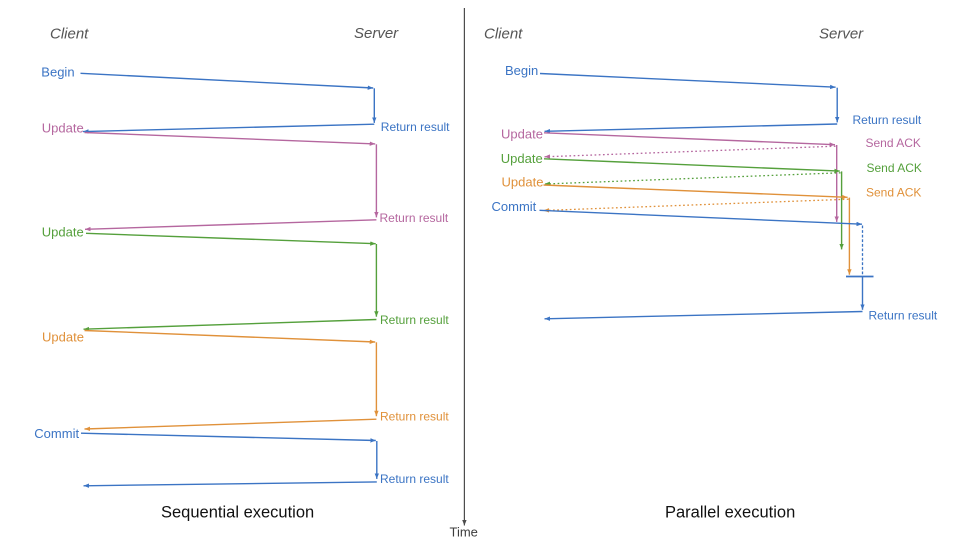 Image resolution: width=960 pixels, height=540 pixels. I want to click on svg-text: Sequential execution, so click(237, 513).